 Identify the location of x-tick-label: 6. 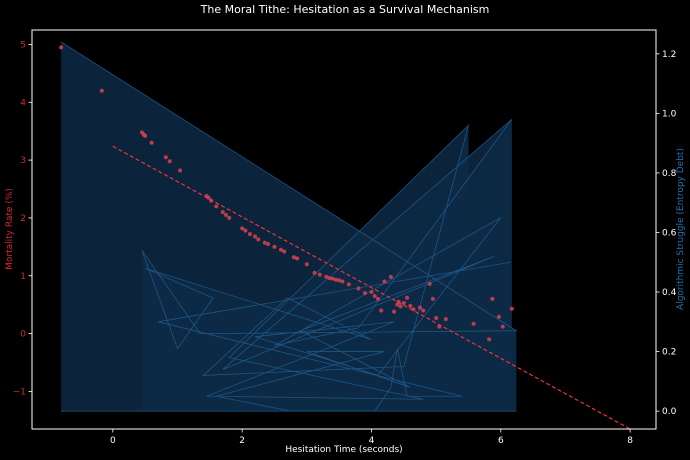
(501, 441).